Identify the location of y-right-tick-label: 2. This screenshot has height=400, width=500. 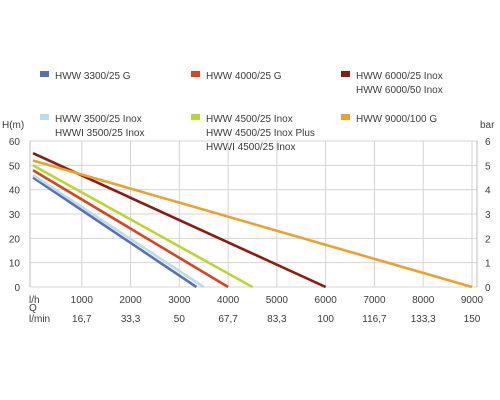
(488, 239).